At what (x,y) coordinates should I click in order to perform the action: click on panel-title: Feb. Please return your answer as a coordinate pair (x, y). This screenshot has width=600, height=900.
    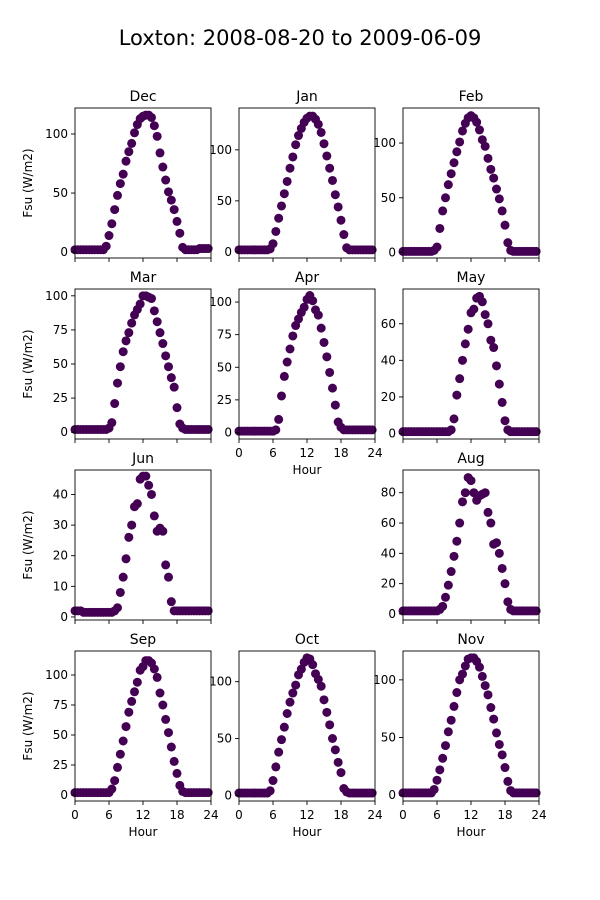
    Looking at the image, I should click on (471, 97).